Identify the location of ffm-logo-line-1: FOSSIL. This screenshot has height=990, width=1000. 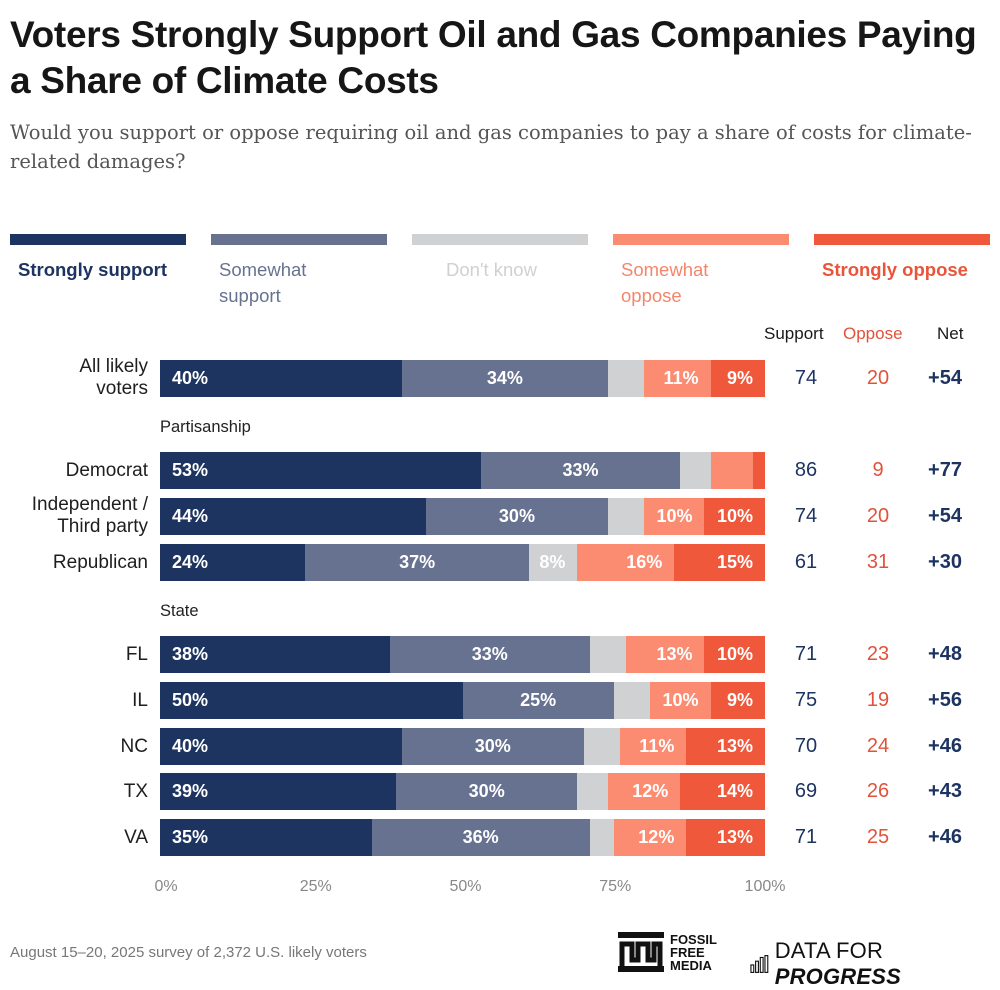
(693, 939).